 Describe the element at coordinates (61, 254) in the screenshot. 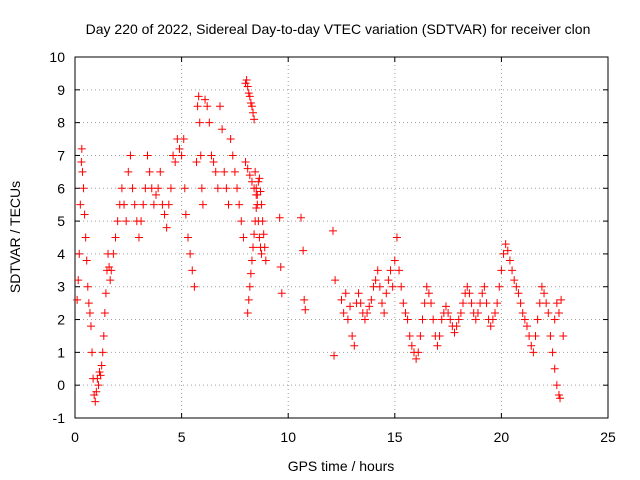

I see `y-tick-label: 4` at that location.